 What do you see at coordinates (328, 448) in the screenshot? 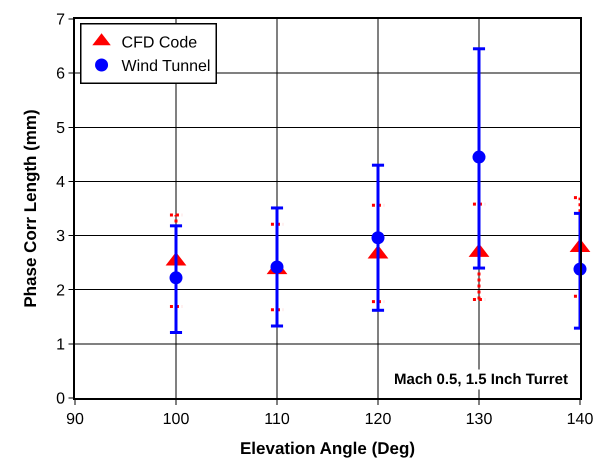
I see `x-axis-title: Elevation Angle (Deg)` at bounding box center [328, 448].